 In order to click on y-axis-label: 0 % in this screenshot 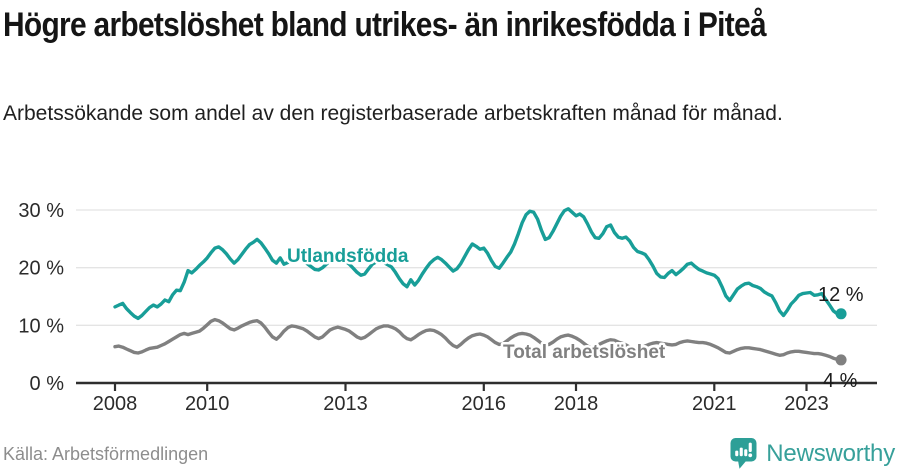, I will do `click(47, 384)`.